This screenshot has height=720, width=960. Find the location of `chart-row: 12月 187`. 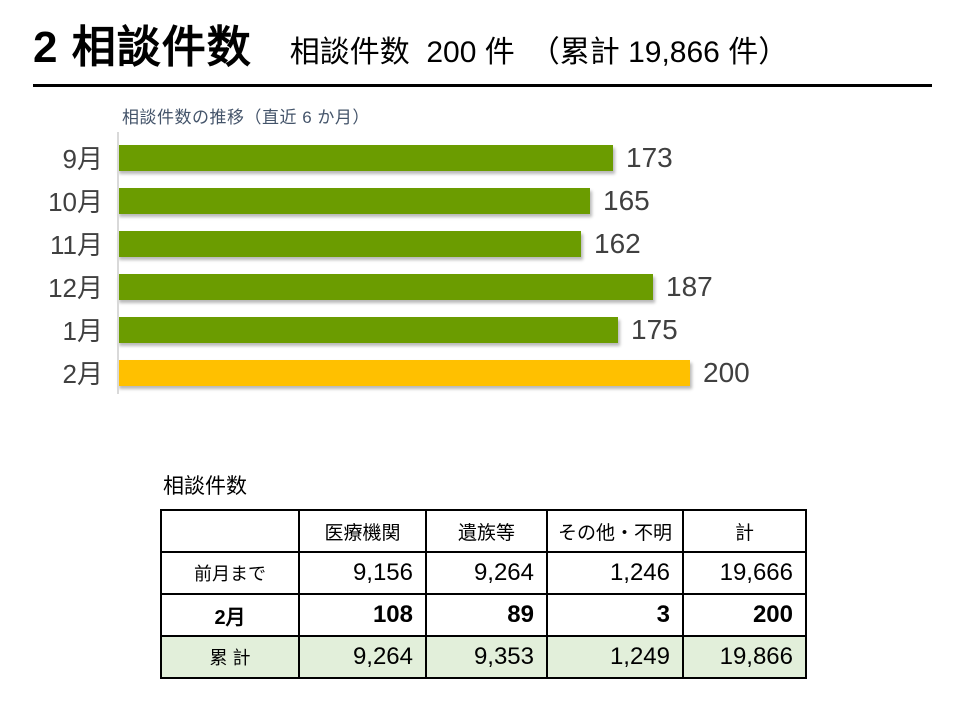

chart-row: 12月 187 is located at coordinates (480, 286).